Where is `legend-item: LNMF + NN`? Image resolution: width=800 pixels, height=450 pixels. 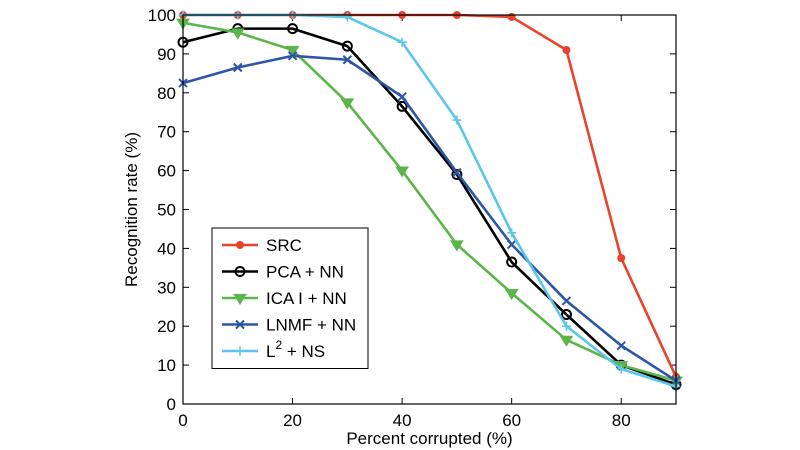 legend-item: LNMF + NN is located at coordinates (289, 325).